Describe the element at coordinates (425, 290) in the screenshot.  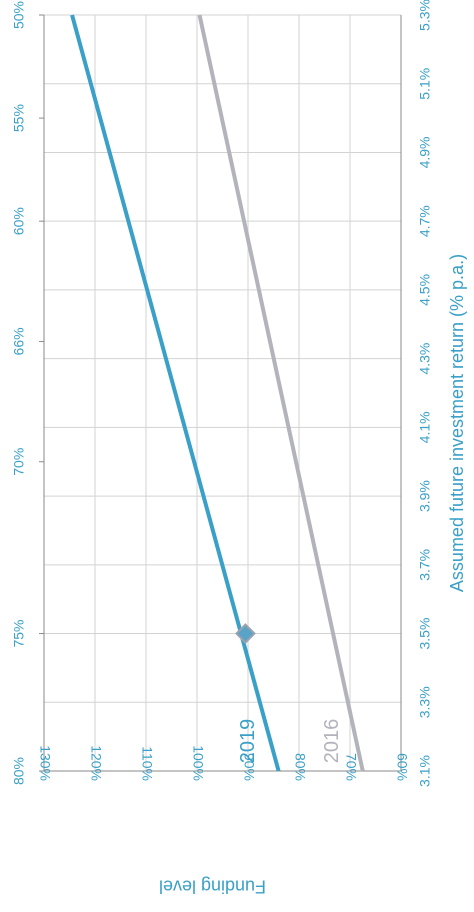
I see `x-tick-label: 4.5%` at that location.